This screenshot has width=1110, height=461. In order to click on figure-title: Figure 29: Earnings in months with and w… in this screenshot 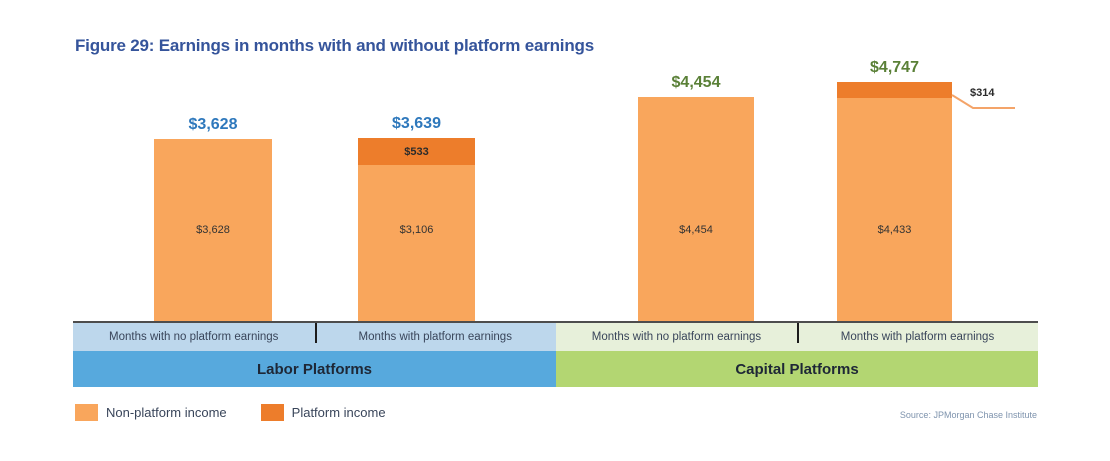, I will do `click(334, 45)`.